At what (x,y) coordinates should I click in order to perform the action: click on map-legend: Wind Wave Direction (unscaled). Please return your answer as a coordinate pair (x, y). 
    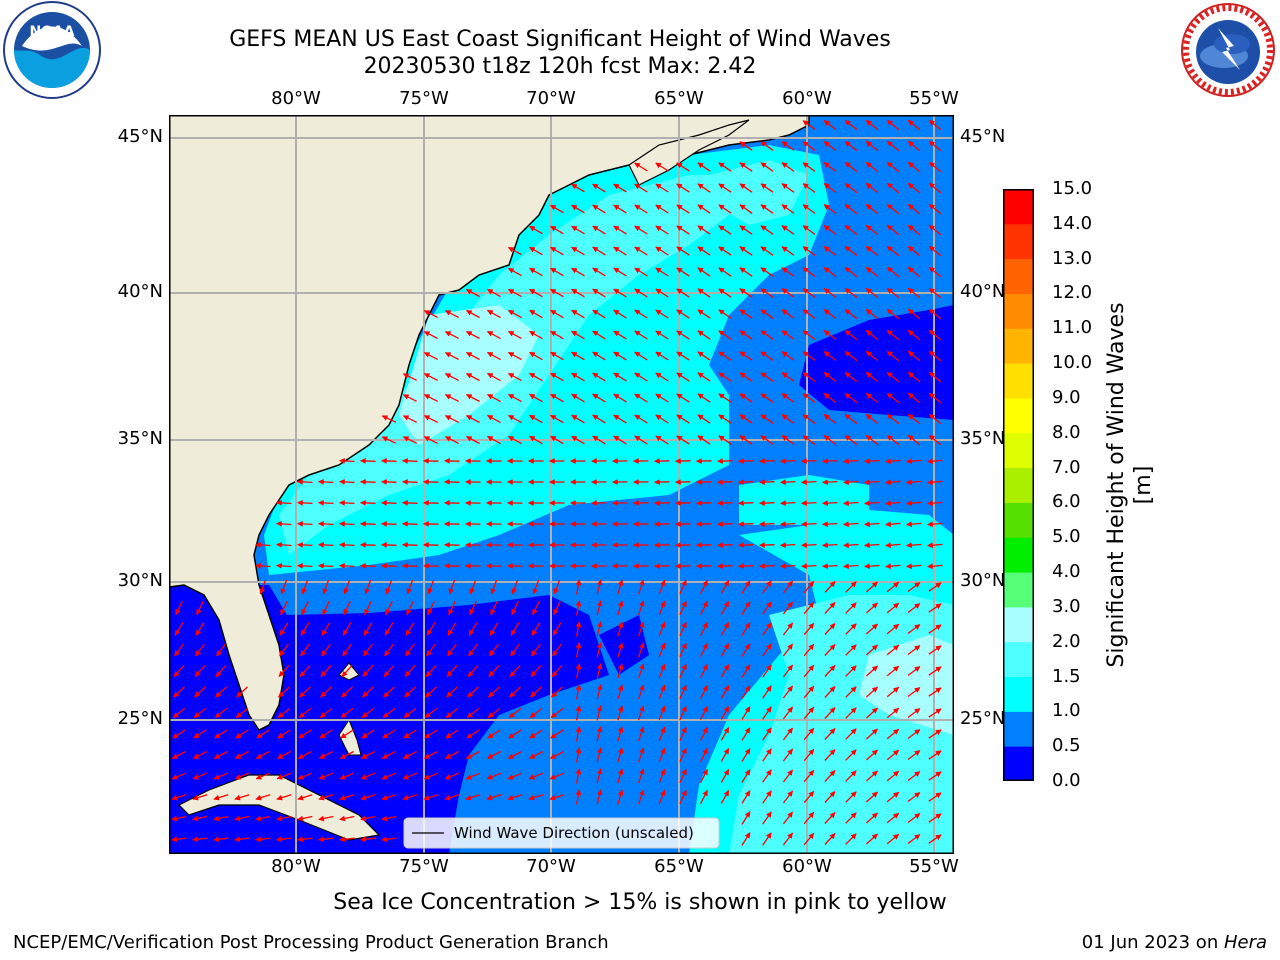
    Looking at the image, I should click on (561, 833).